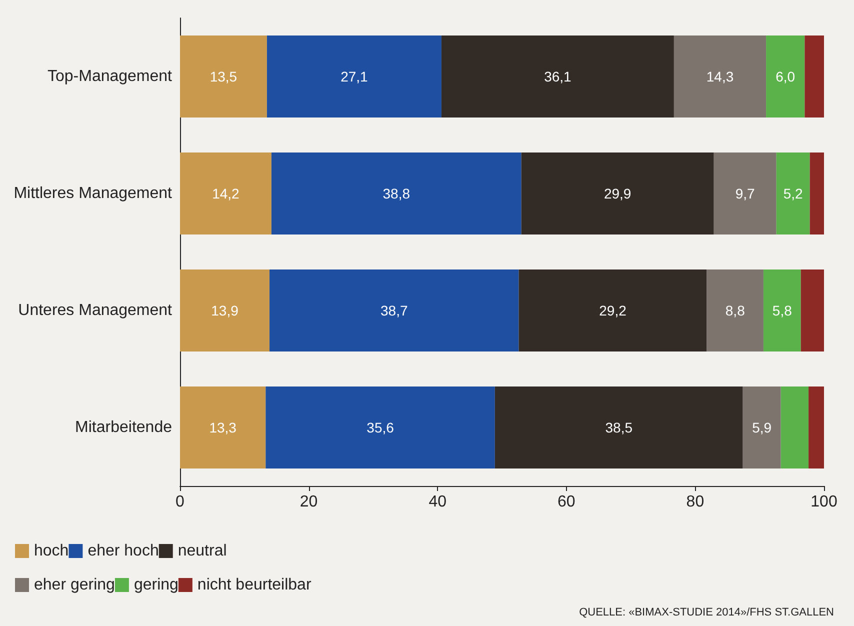 This screenshot has width=854, height=626. Describe the element at coordinates (51, 551) in the screenshot. I see `legend-label: hoch` at that location.